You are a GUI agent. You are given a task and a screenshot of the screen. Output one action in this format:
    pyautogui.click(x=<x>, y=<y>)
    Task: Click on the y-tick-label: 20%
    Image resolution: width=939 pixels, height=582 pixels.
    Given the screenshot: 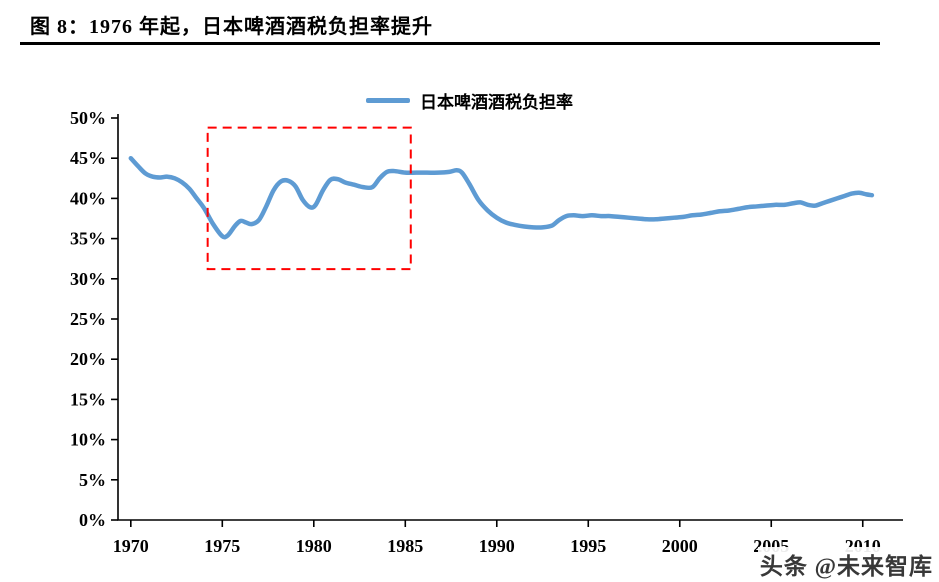 What is the action you would take?
    pyautogui.click(x=88, y=359)
    